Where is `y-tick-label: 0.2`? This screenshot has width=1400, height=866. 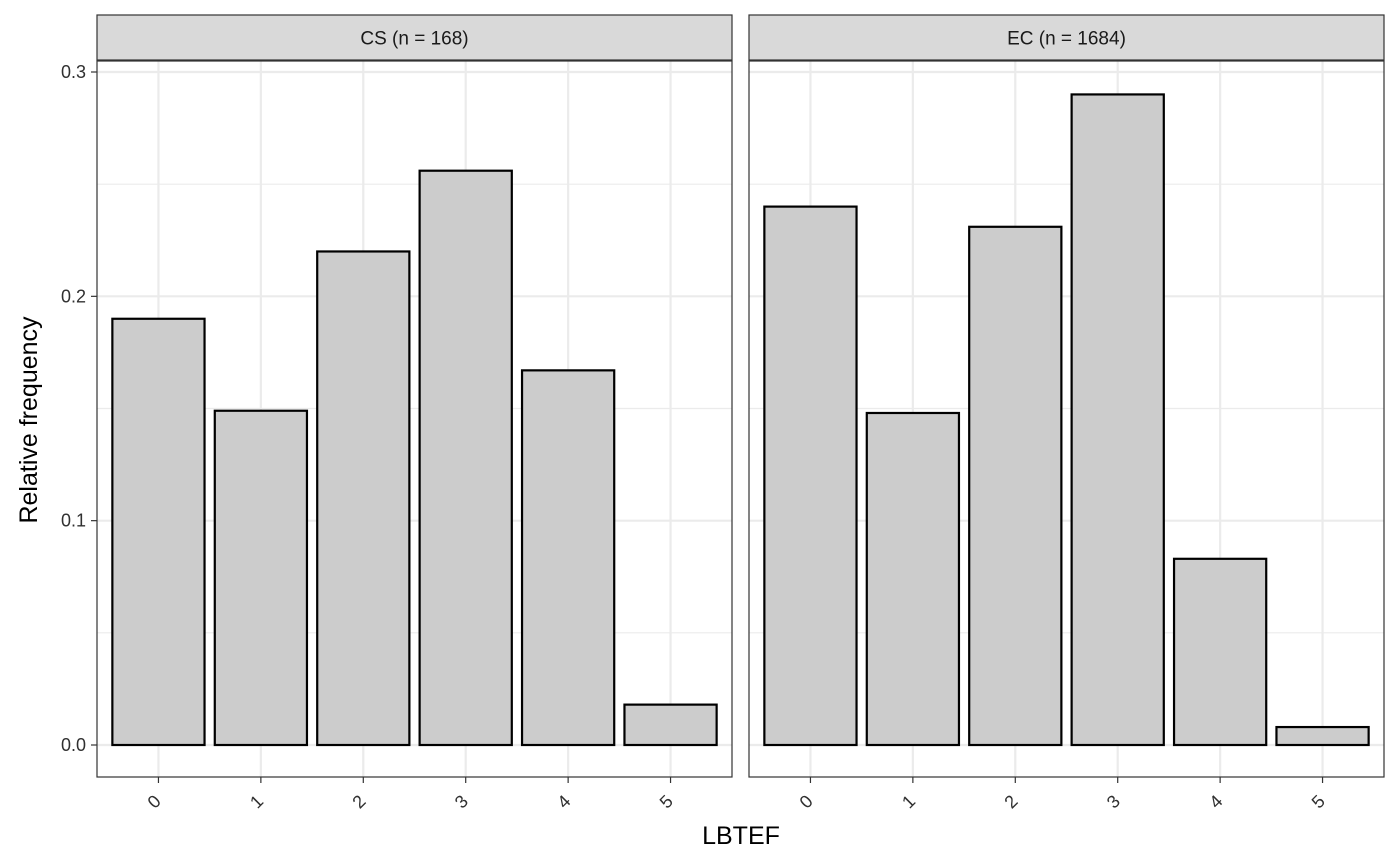
y-tick-label: 0.2 is located at coordinates (73, 296).